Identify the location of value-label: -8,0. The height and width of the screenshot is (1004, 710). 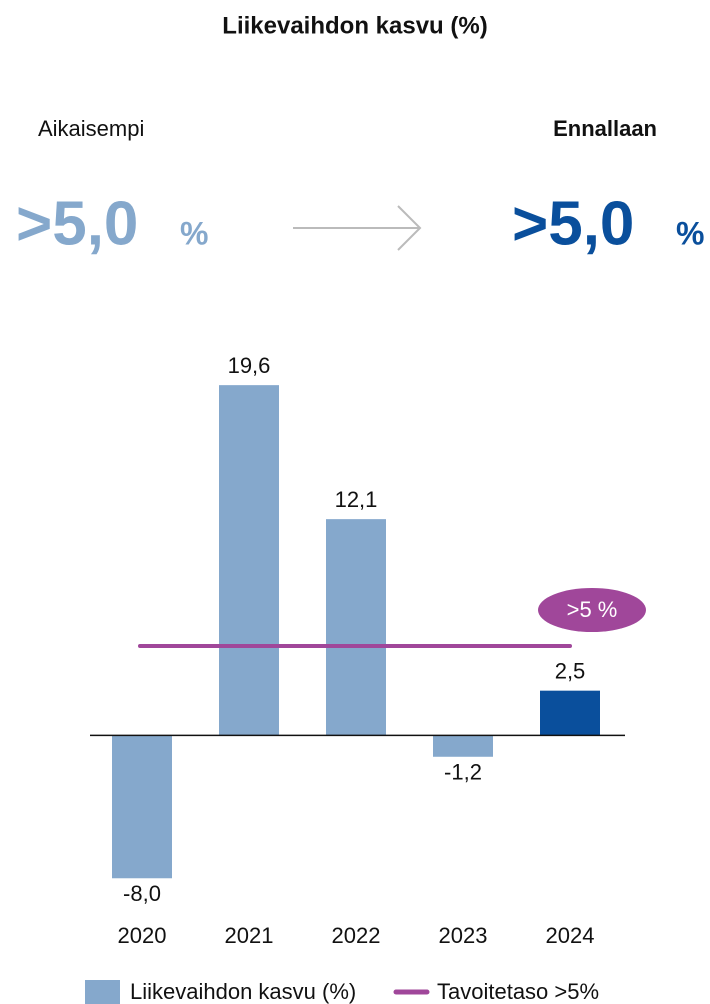
(142, 893).